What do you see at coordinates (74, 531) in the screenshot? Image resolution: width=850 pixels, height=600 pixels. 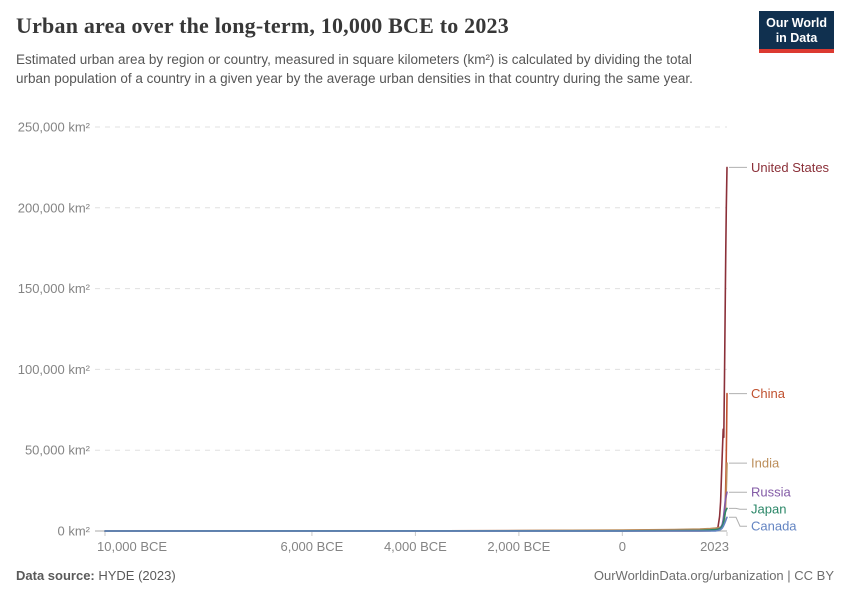 I see `y-tick-label: 0 km²` at bounding box center [74, 531].